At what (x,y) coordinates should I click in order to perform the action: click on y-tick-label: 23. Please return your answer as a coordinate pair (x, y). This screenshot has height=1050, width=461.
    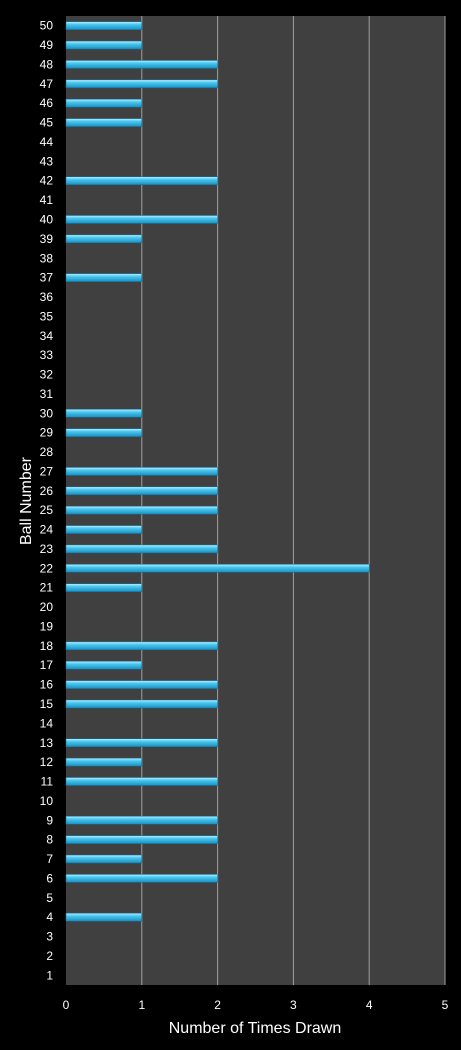
    Looking at the image, I should click on (47, 549).